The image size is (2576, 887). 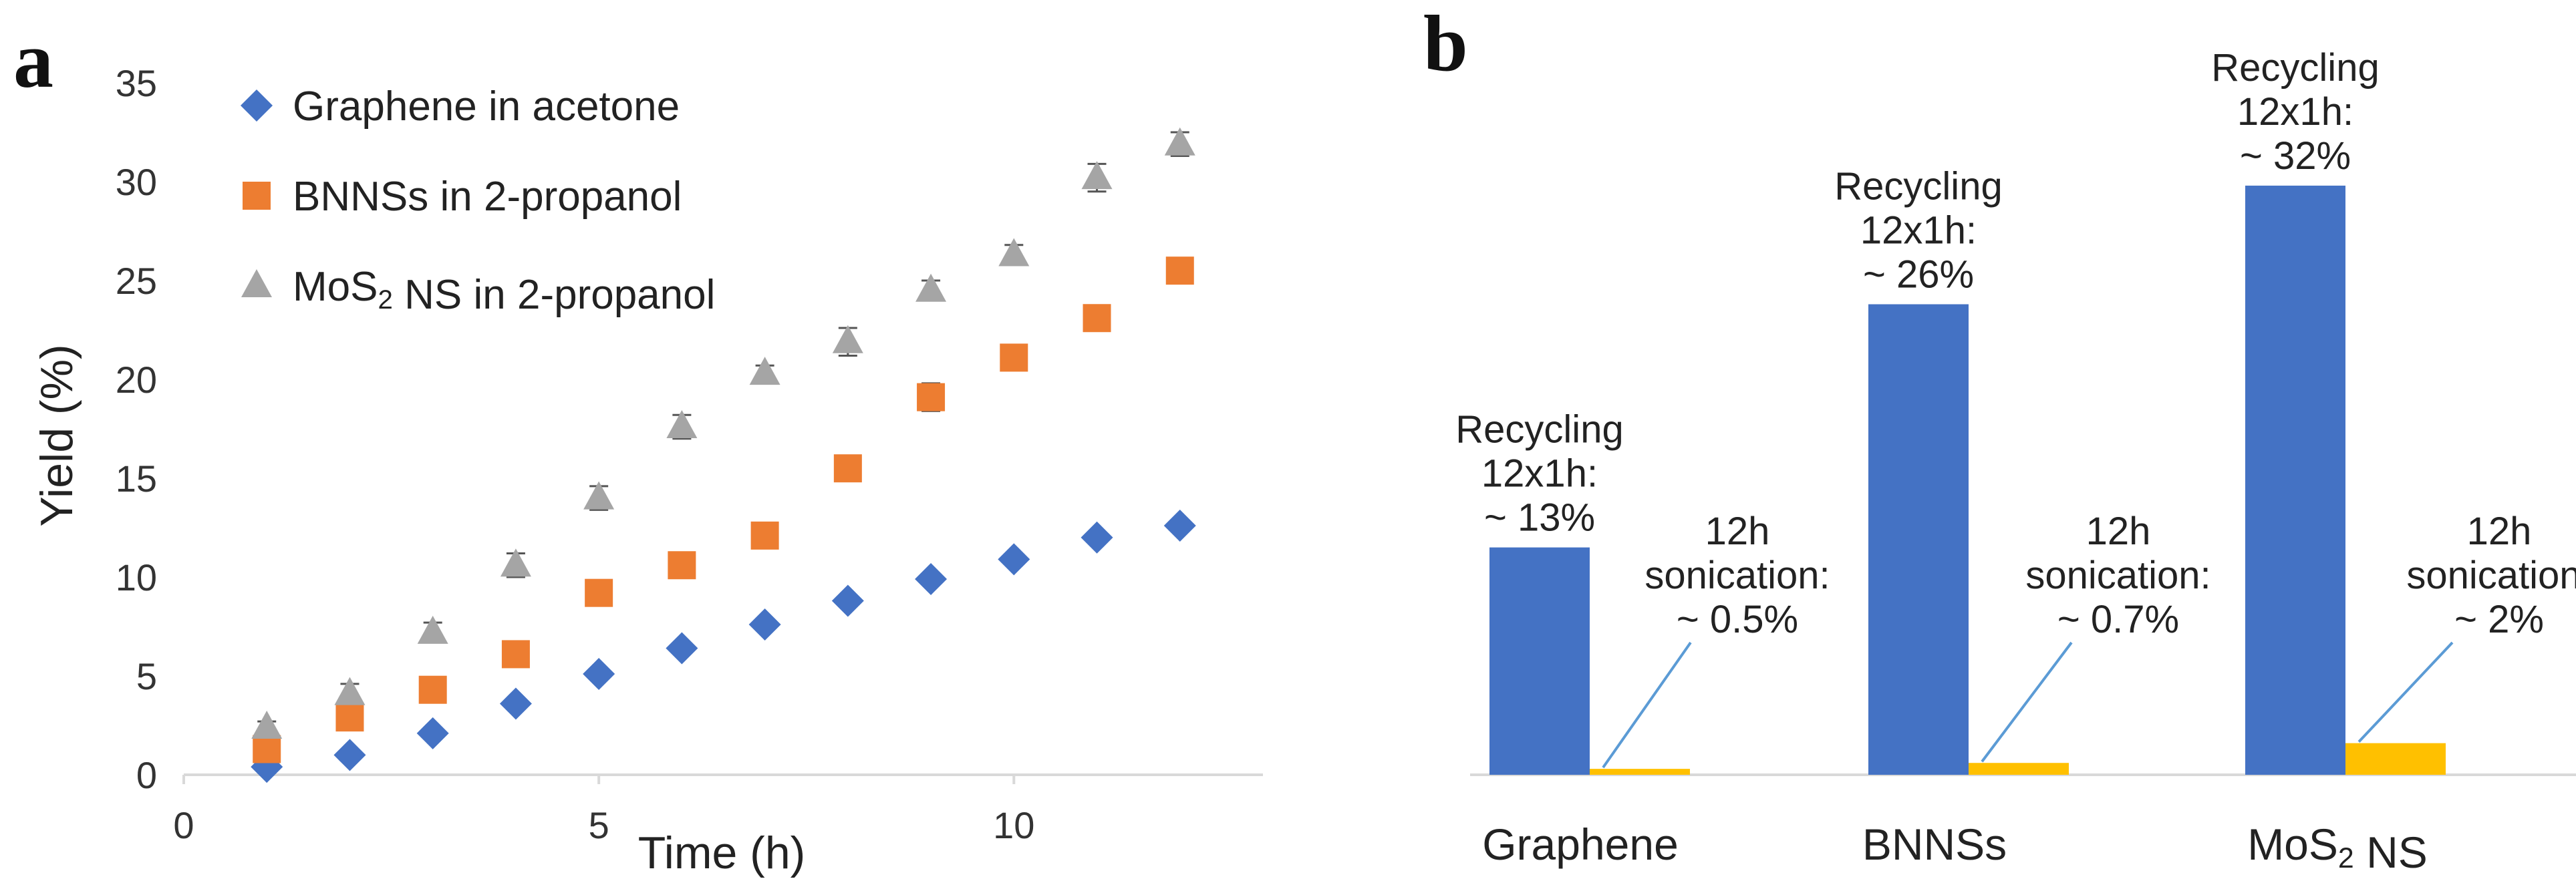 I want to click on y-tick-label: 5, so click(x=146, y=676).